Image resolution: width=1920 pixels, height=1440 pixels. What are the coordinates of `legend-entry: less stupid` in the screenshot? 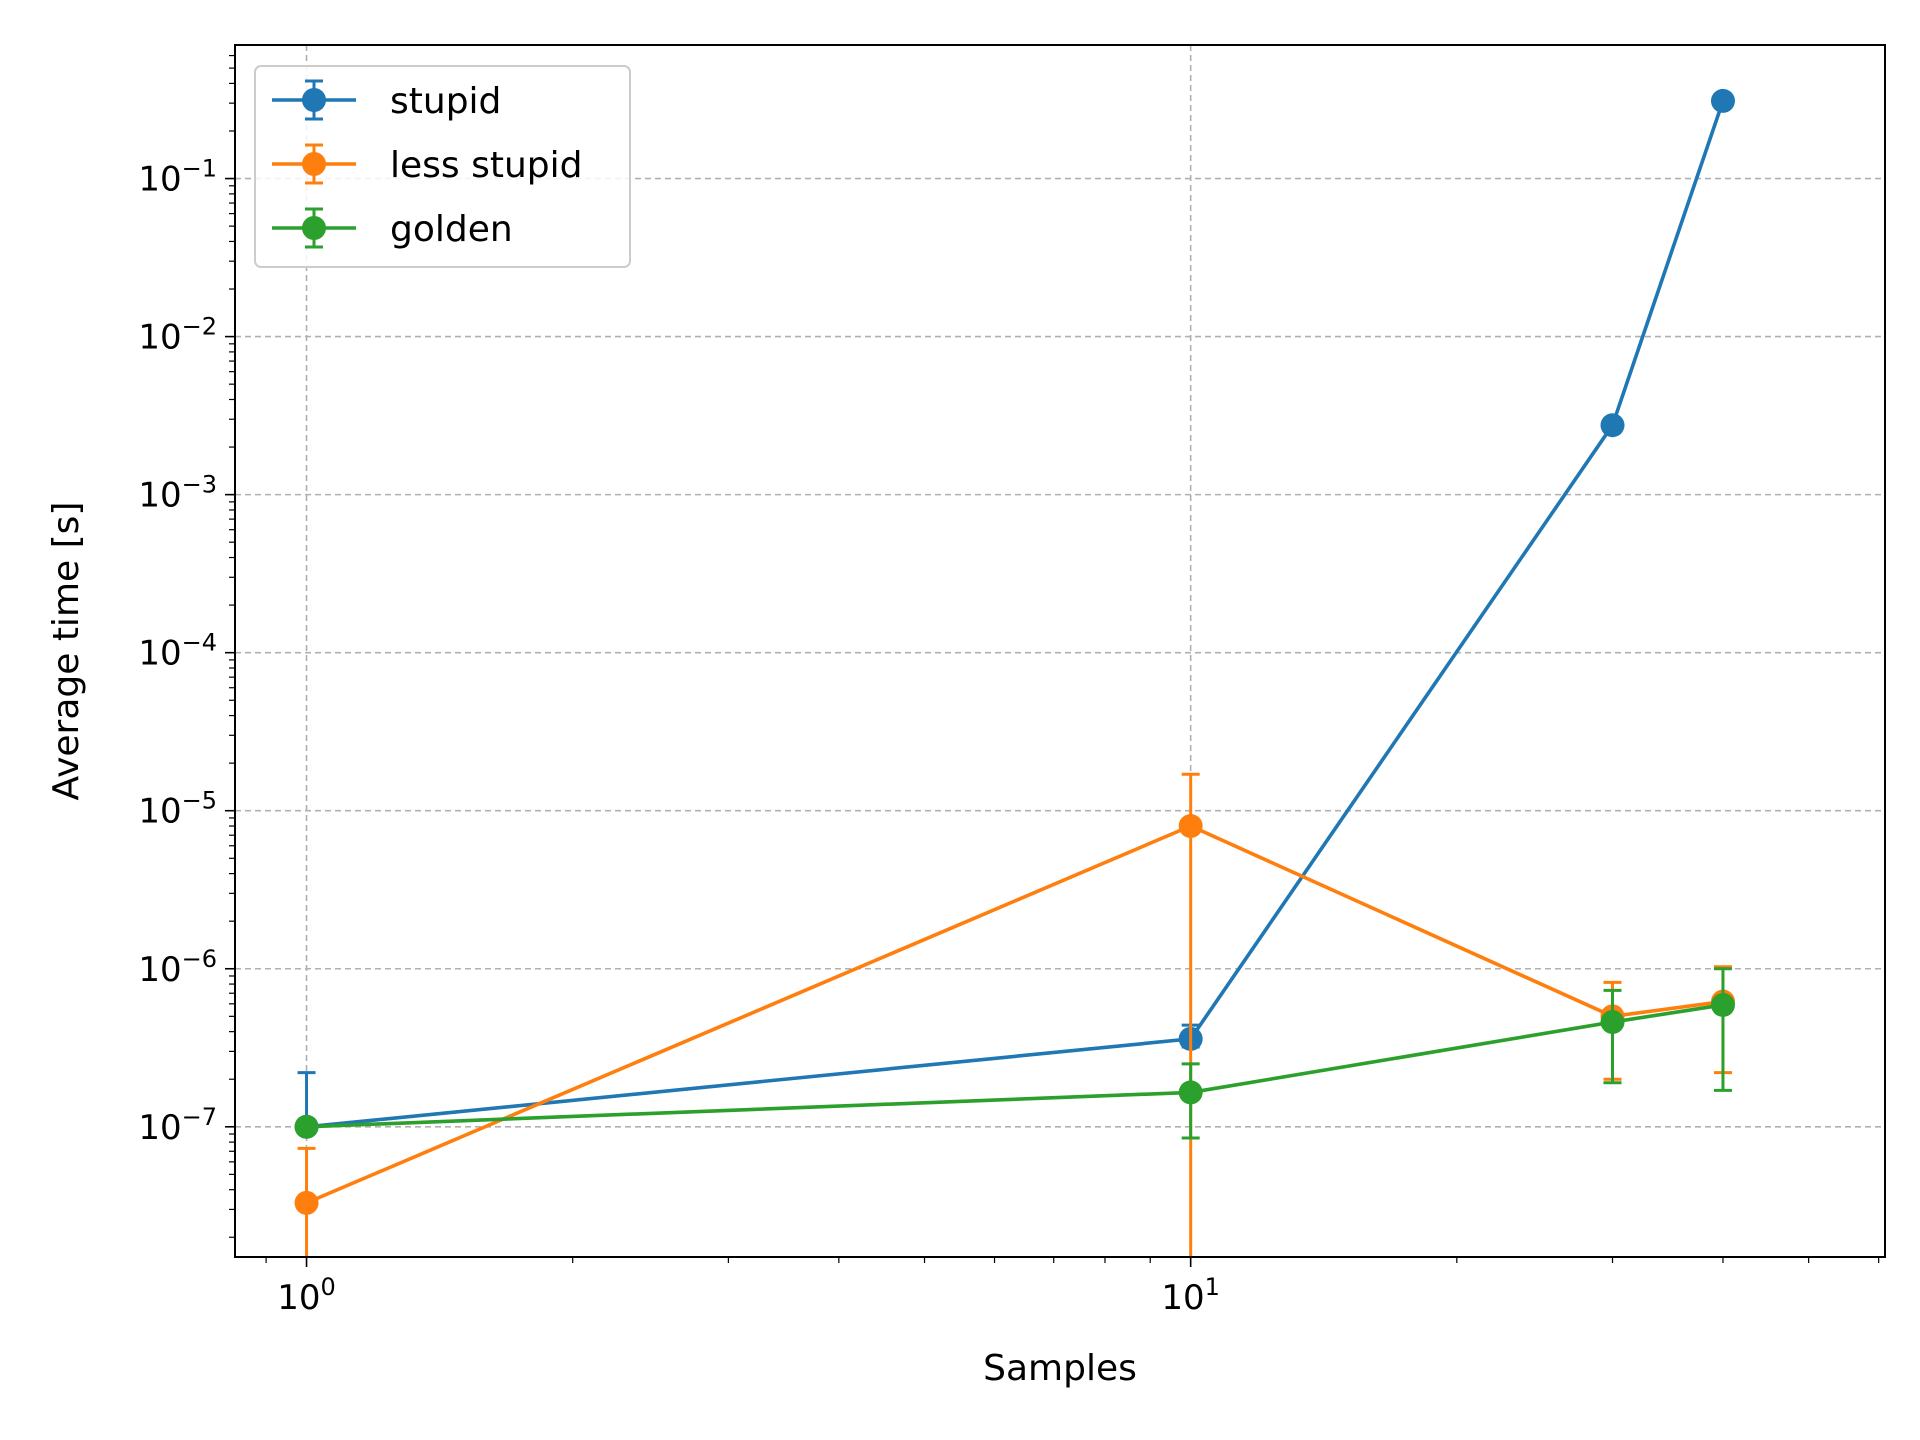 It's located at (427, 164).